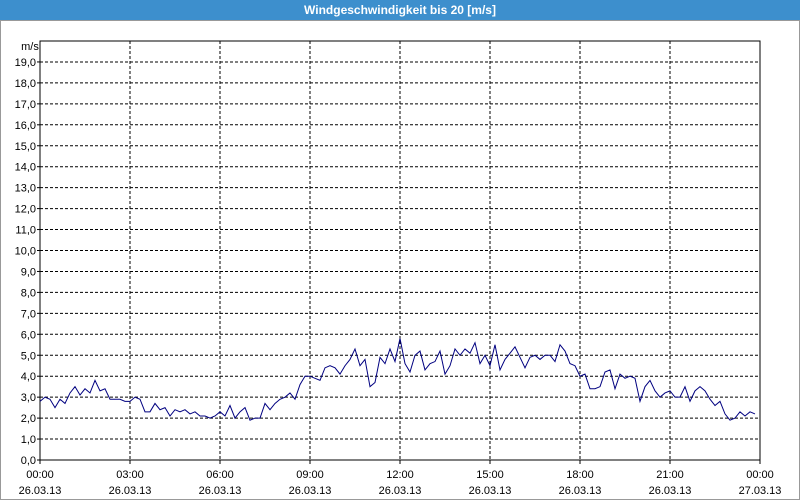  I want to click on y-tick-label: 4,0, so click(28, 377).